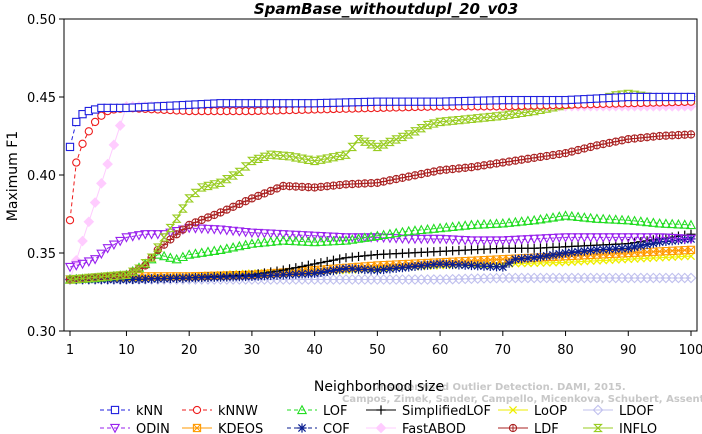 Image resolution: width=702 pixels, height=434 pixels. I want to click on x-tick-label: 1, so click(70, 350).